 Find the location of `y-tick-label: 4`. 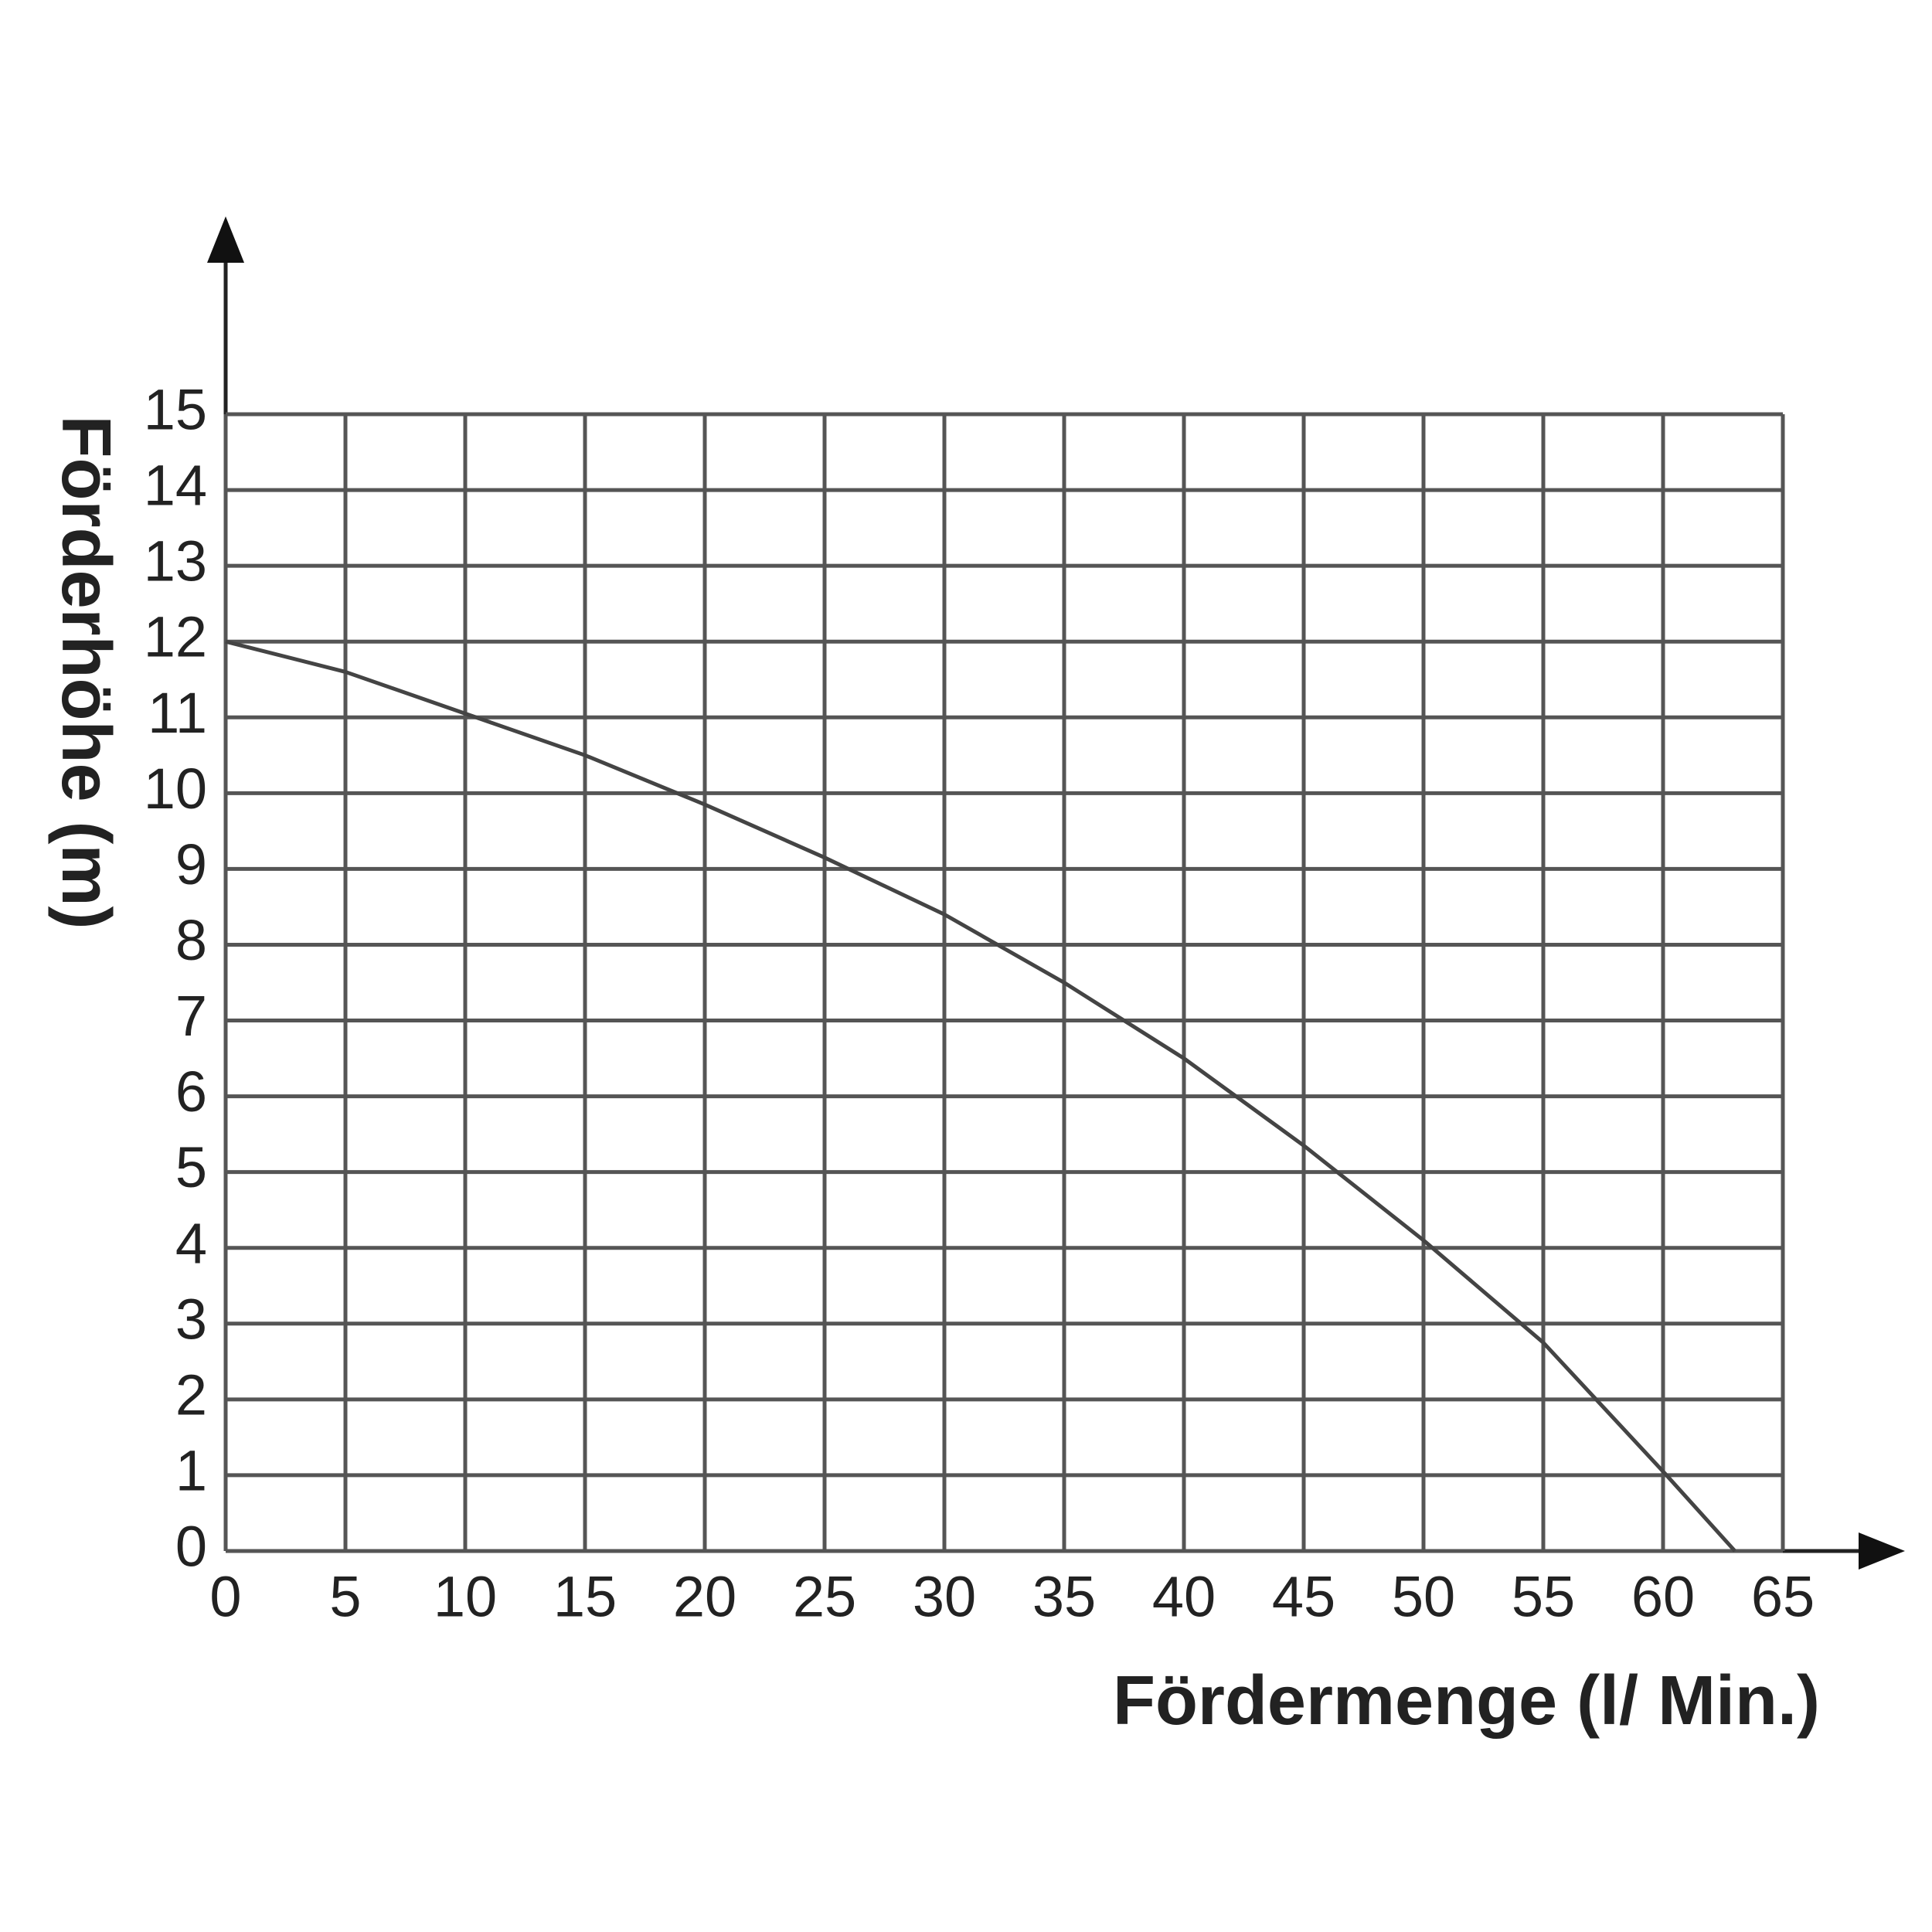

y-tick-label: 4 is located at coordinates (191, 1243).